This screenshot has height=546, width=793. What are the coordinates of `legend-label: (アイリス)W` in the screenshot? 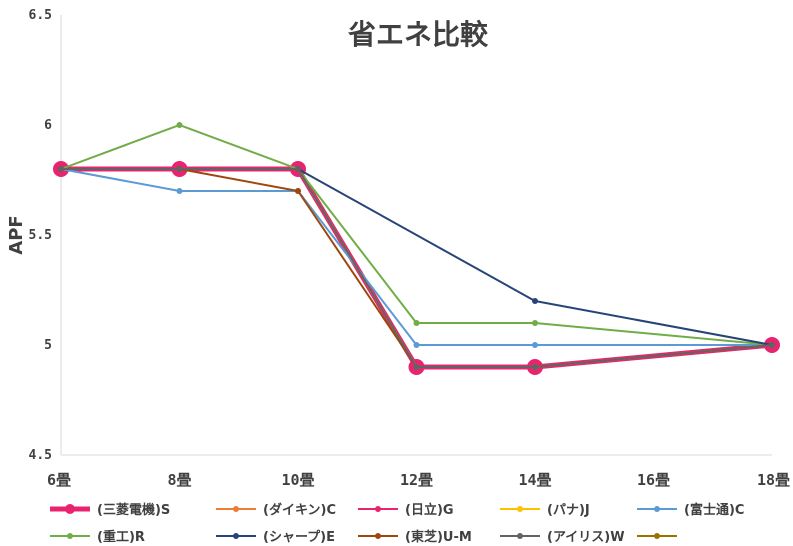 It's located at (586, 537).